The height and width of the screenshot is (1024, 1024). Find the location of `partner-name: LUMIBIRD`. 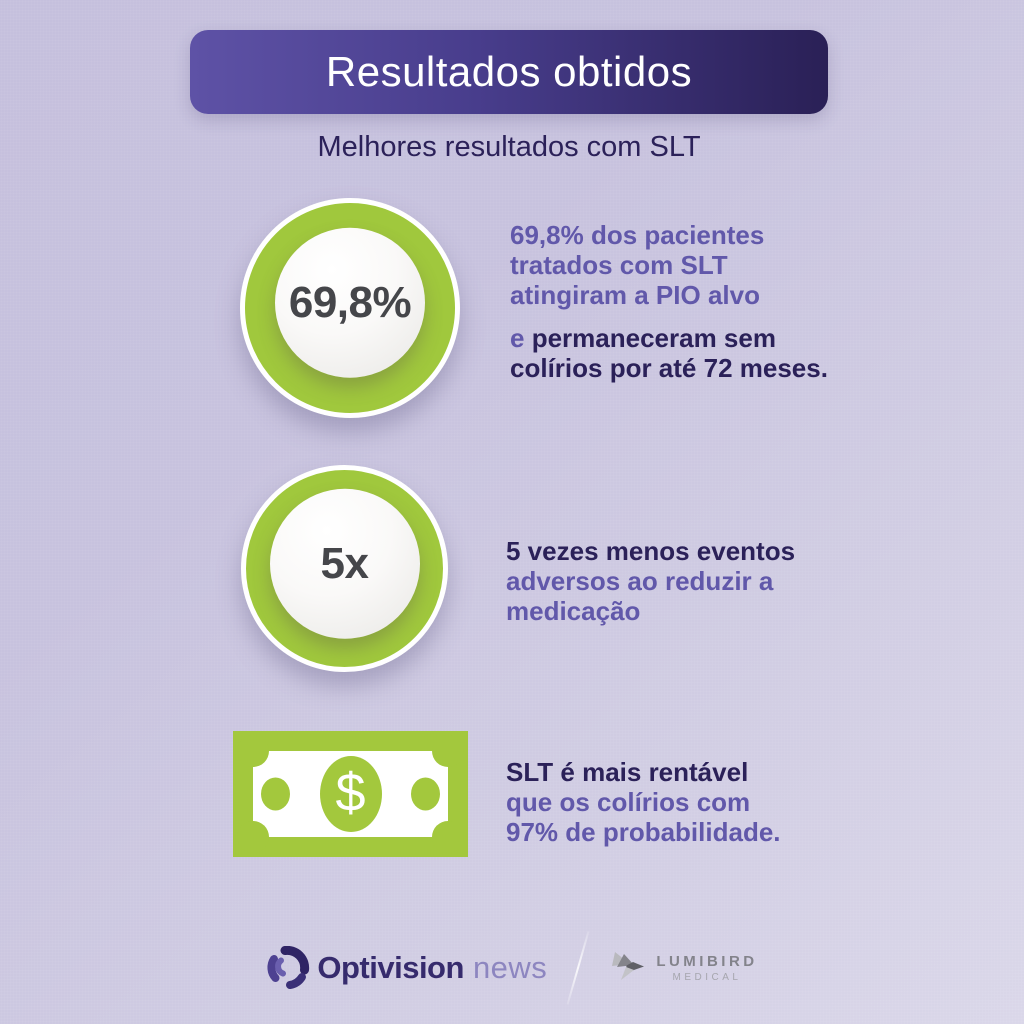

partner-name: LUMIBIRD is located at coordinates (707, 961).